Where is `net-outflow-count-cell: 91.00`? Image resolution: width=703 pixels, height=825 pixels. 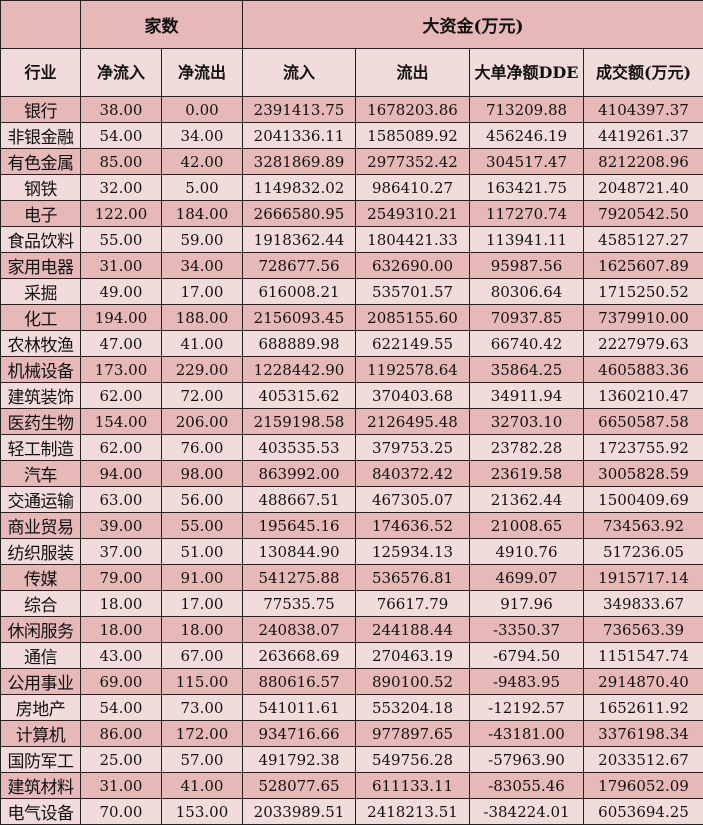
net-outflow-count-cell: 91.00 is located at coordinates (202, 578).